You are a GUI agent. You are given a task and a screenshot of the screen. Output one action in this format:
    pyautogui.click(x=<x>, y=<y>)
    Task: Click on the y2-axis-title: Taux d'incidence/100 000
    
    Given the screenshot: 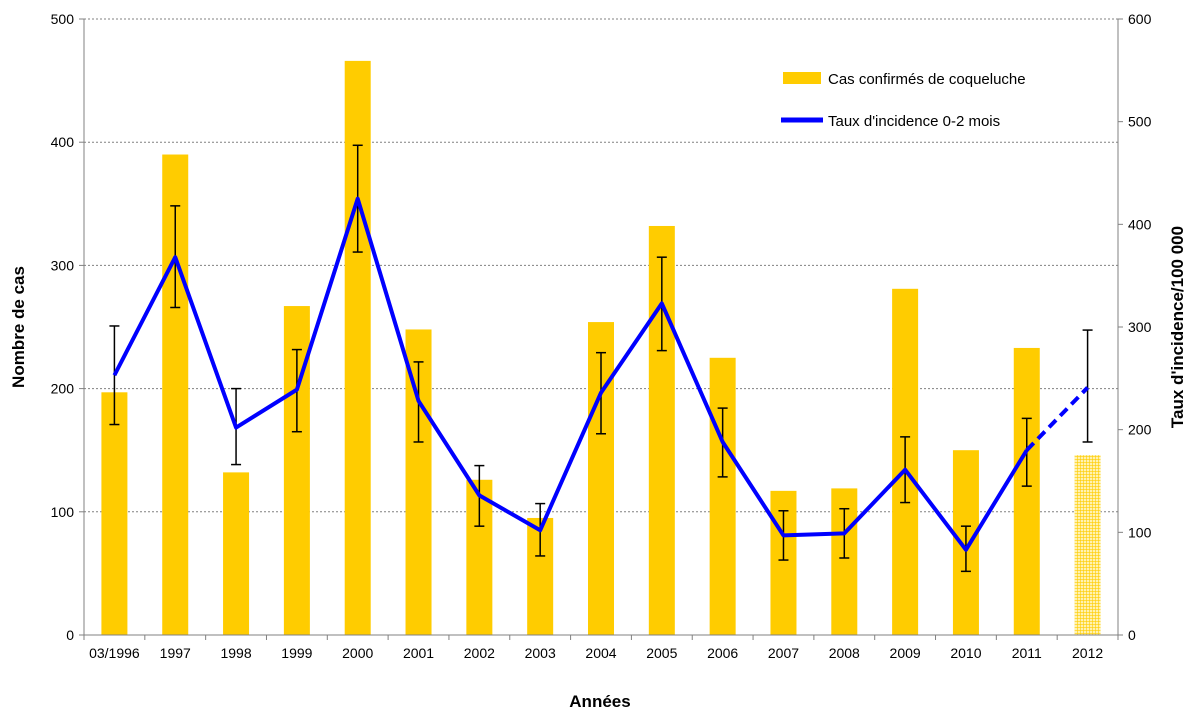 What is the action you would take?
    pyautogui.click(x=1177, y=327)
    